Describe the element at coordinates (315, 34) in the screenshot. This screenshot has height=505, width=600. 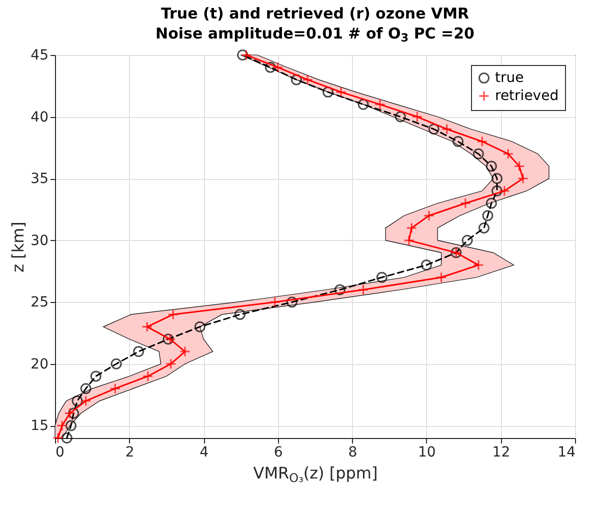
I see `chart-subtitle: Noise amplitude=0.01 # of O$_{3}$ PC =20` at that location.